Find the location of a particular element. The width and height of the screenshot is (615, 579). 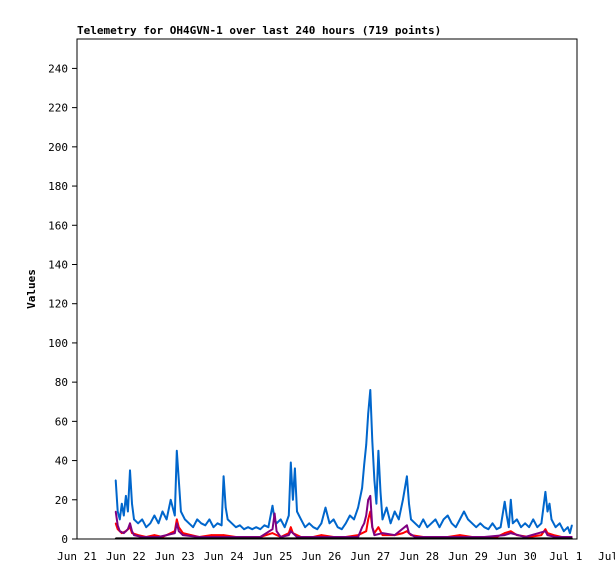

y-tick-label: 100 is located at coordinates (58, 343).